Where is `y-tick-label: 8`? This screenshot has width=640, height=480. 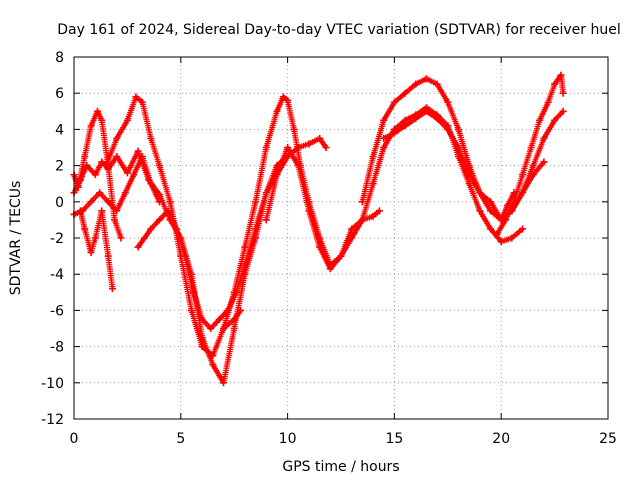 y-tick-label: 8 is located at coordinates (59, 58).